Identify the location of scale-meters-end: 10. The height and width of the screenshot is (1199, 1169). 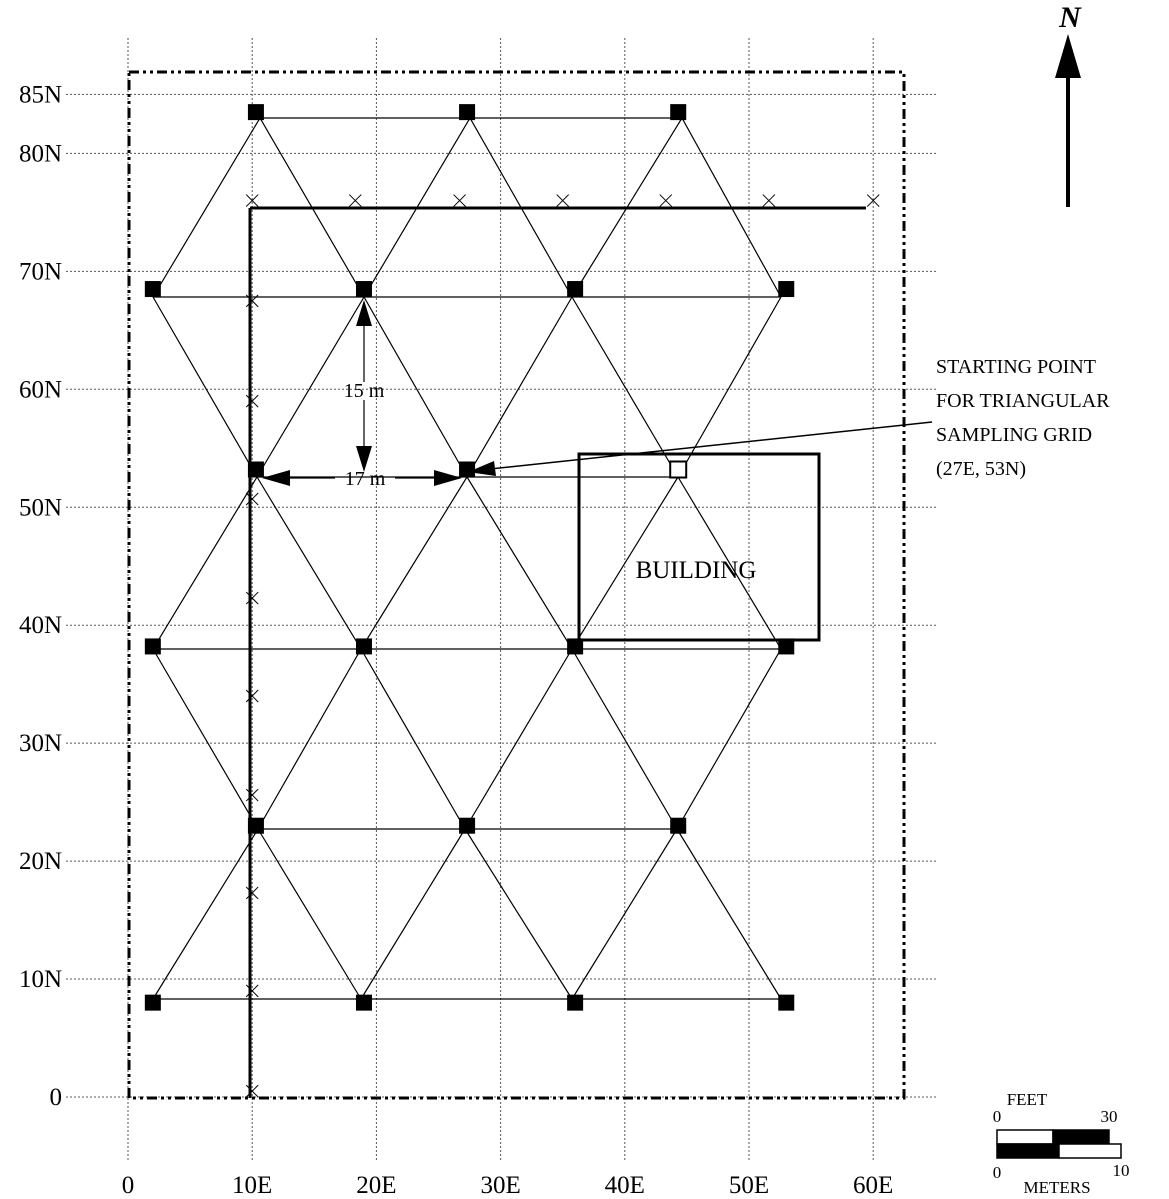
(1121, 1170).